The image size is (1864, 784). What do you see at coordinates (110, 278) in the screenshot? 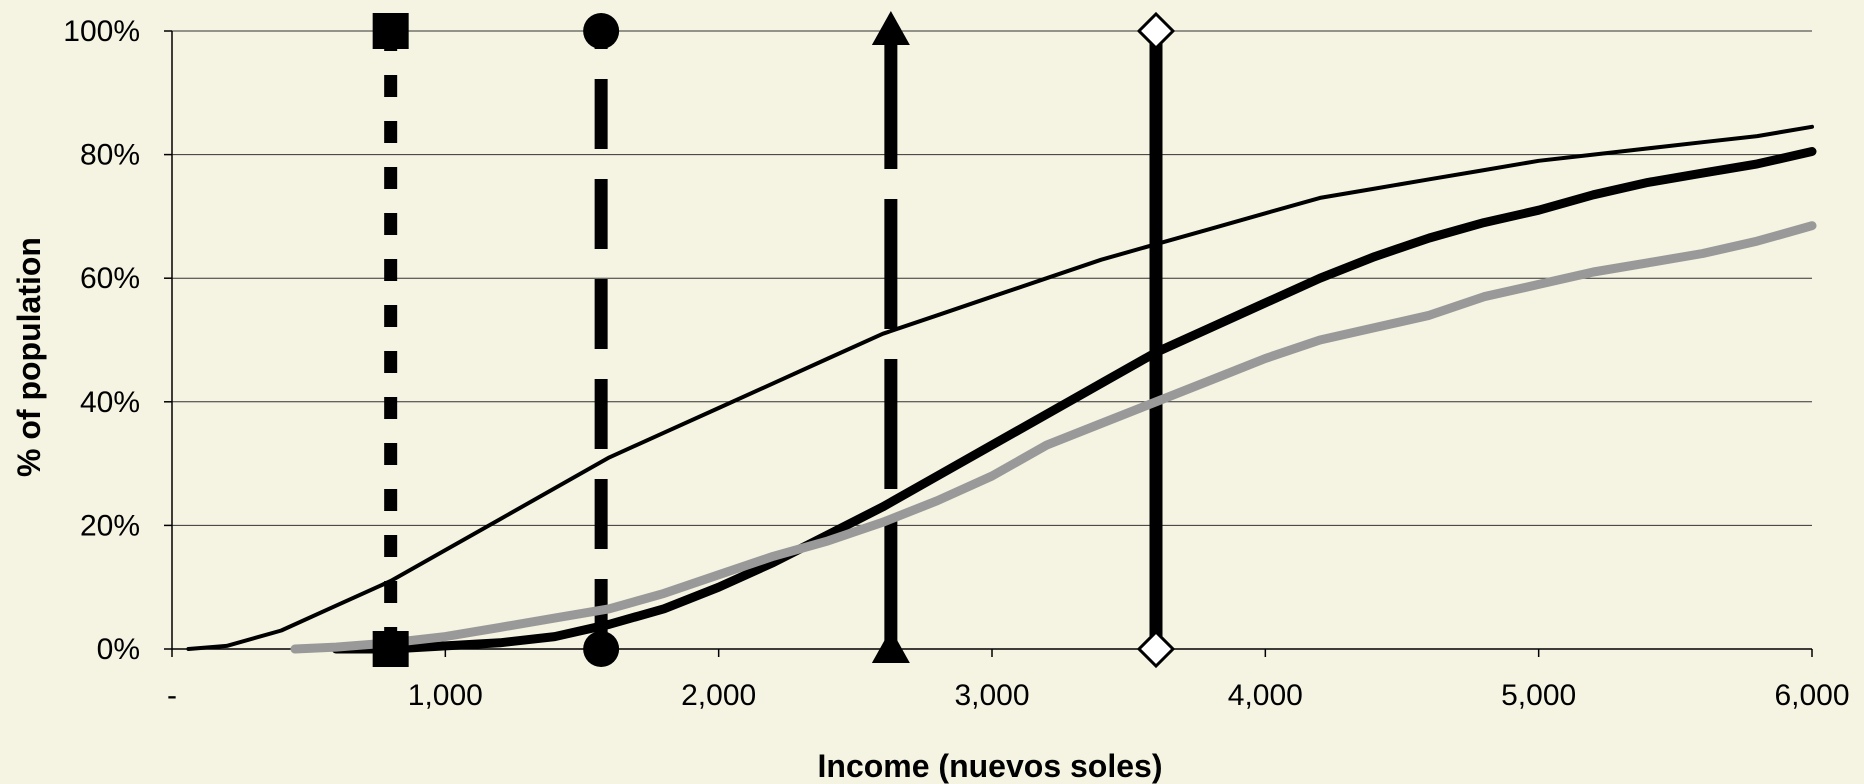
I see `y-tick-label-3: 60%` at bounding box center [110, 278].